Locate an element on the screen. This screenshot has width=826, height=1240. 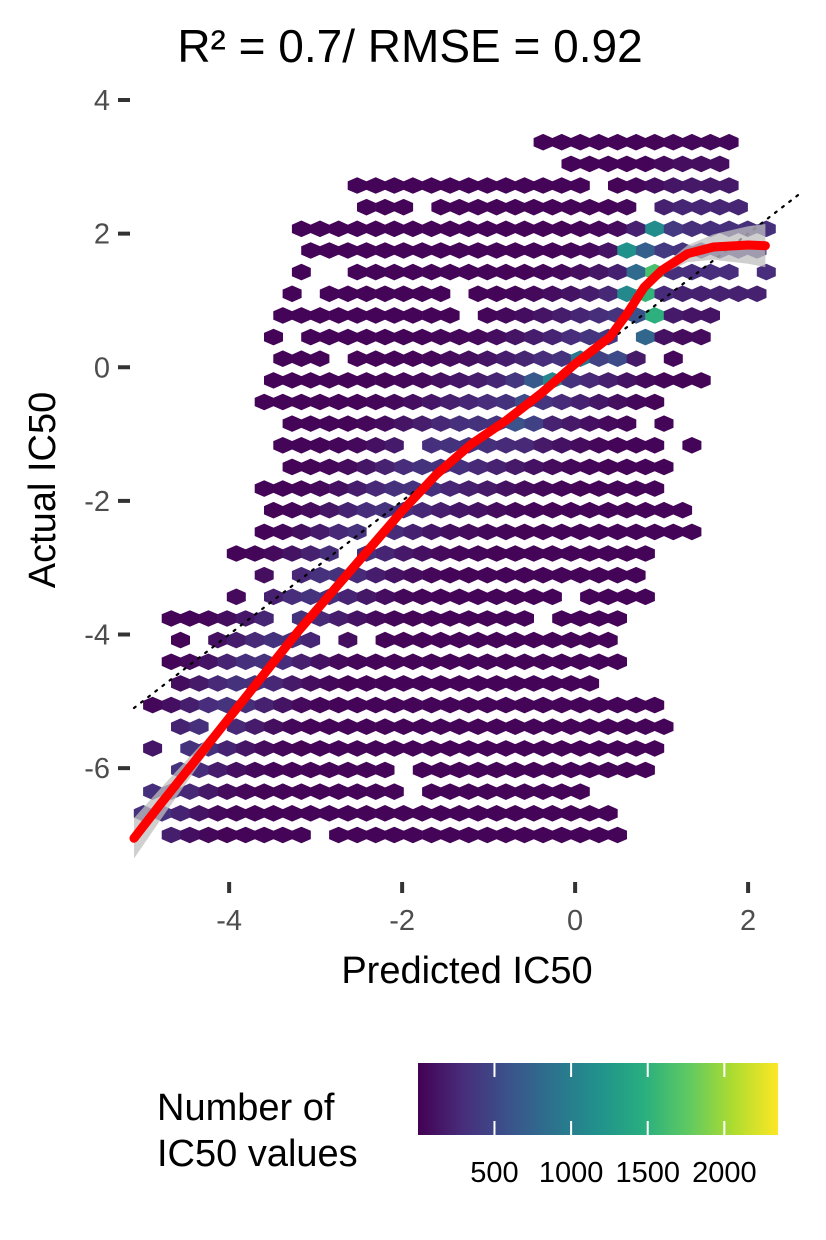
y-tick-label: 2 is located at coordinates (102, 235).